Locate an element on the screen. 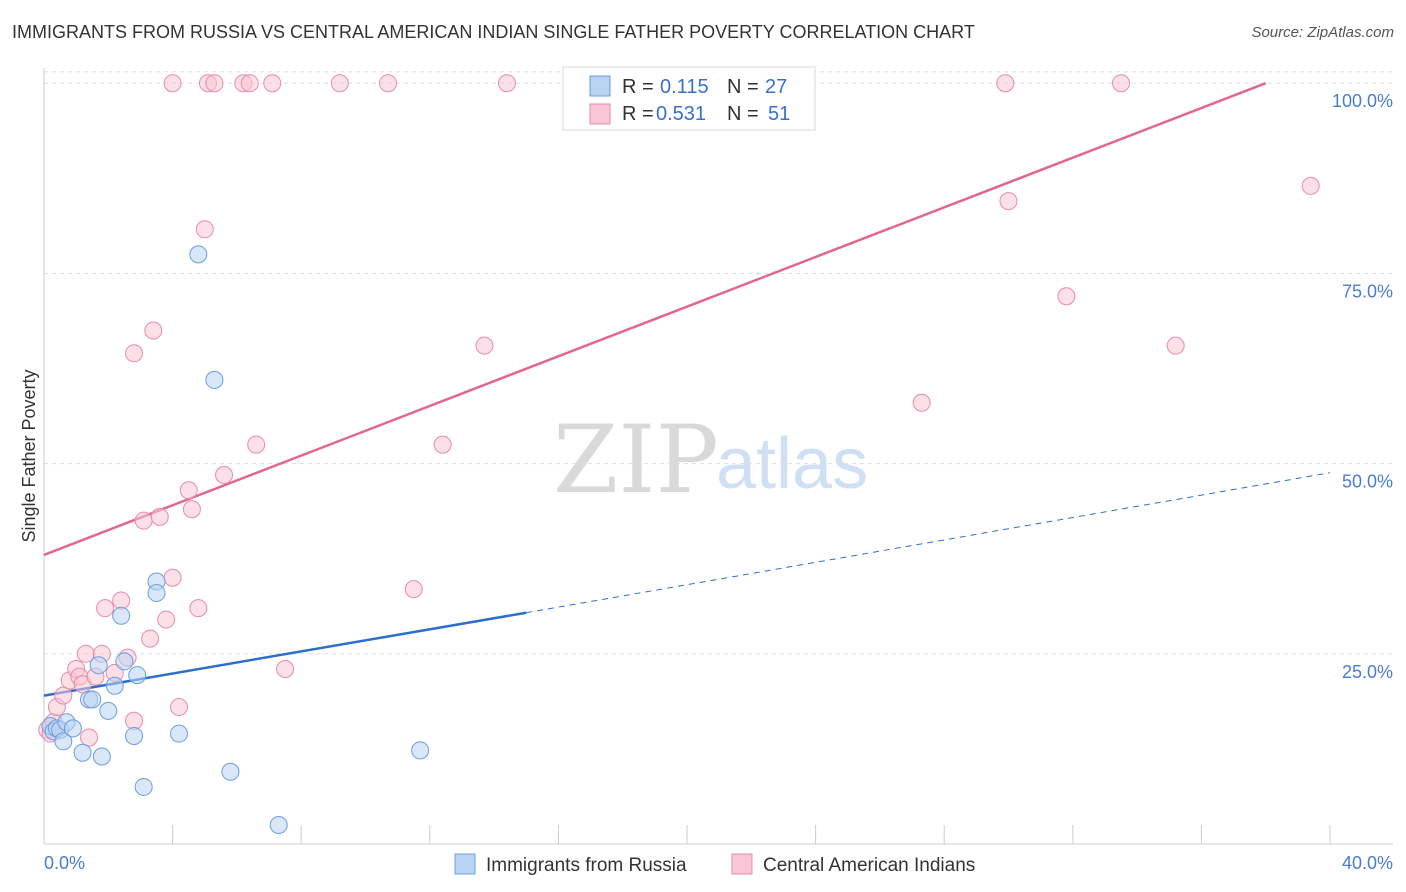 The height and width of the screenshot is (892, 1406). bottom-legend-swatch-cai is located at coordinates (742, 864).